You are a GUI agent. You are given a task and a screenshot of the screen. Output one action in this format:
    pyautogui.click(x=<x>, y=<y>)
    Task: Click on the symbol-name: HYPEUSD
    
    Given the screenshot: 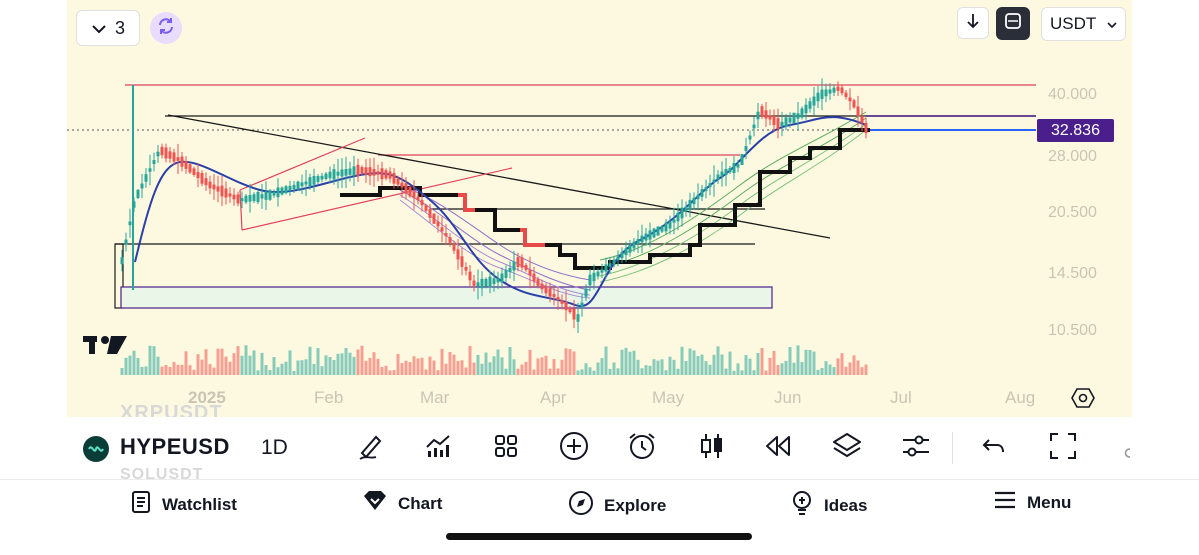 What is the action you would take?
    pyautogui.click(x=175, y=446)
    